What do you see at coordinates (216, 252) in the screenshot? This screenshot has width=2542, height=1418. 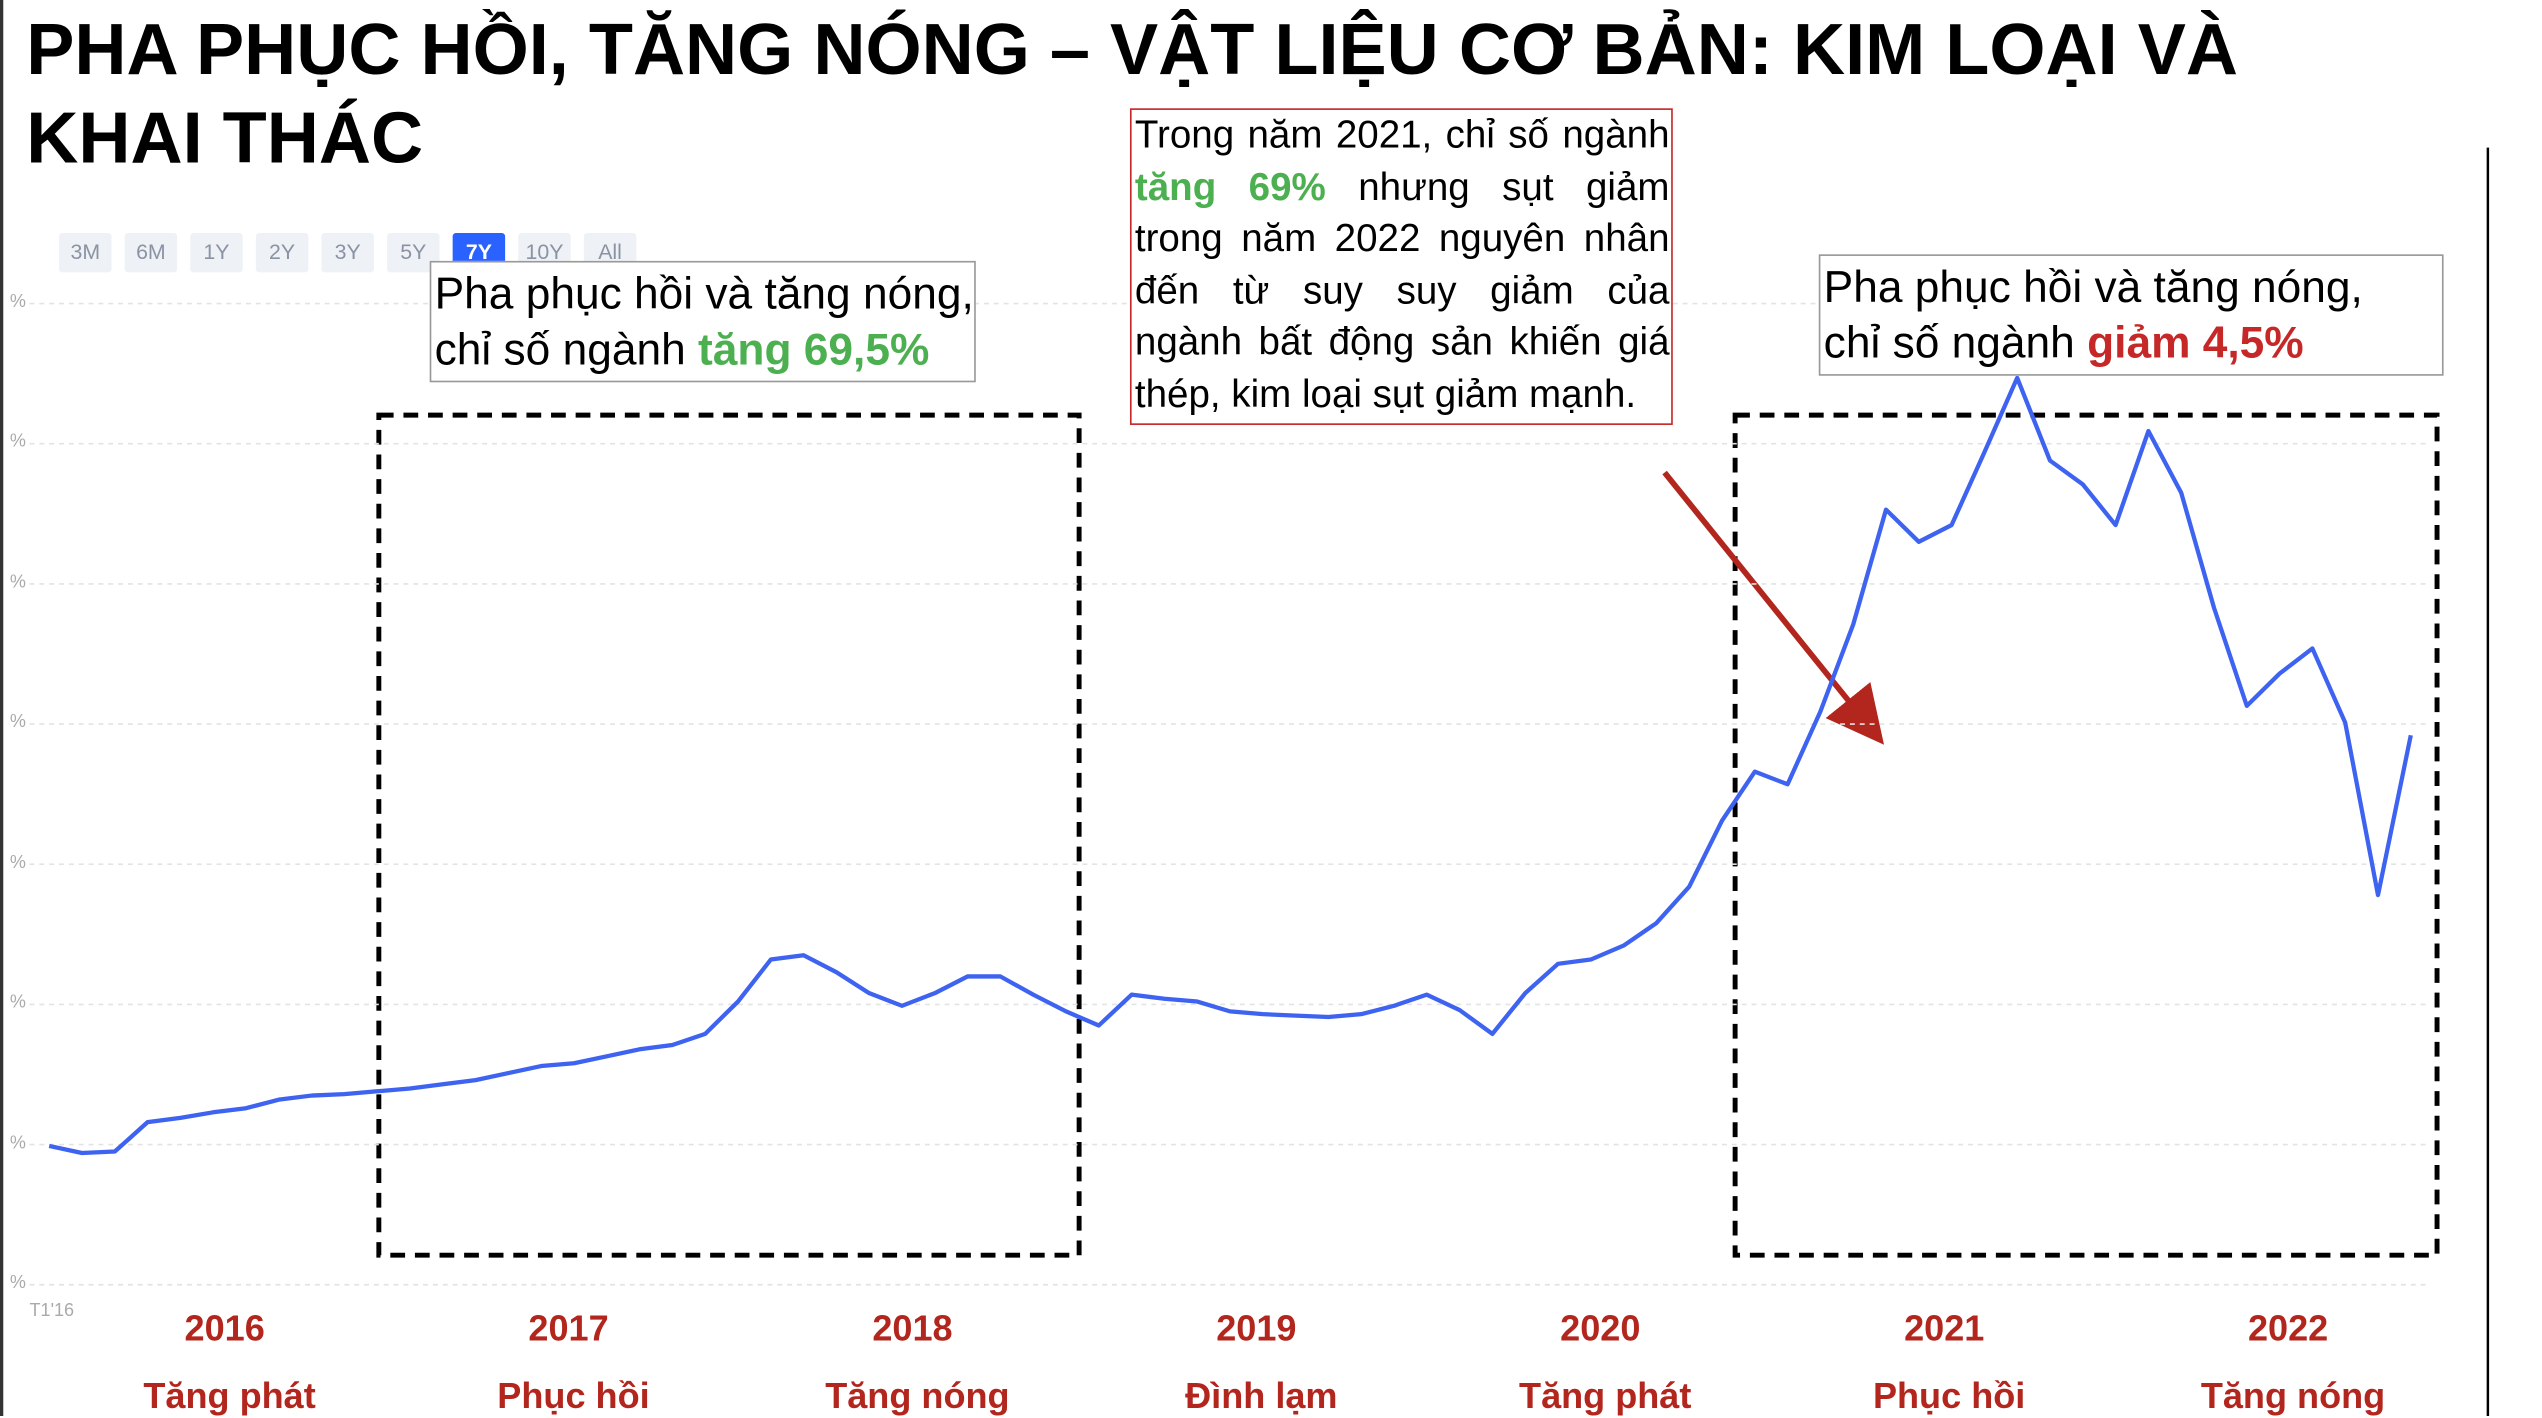 I see `range-button: 1Y` at bounding box center [216, 252].